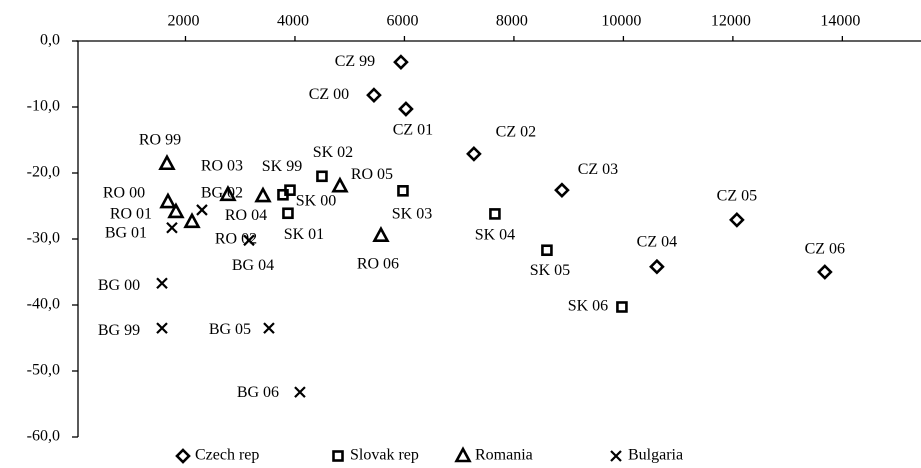  What do you see at coordinates (43, 172) in the screenshot?
I see `y-tick-label: -20,0` at bounding box center [43, 172].